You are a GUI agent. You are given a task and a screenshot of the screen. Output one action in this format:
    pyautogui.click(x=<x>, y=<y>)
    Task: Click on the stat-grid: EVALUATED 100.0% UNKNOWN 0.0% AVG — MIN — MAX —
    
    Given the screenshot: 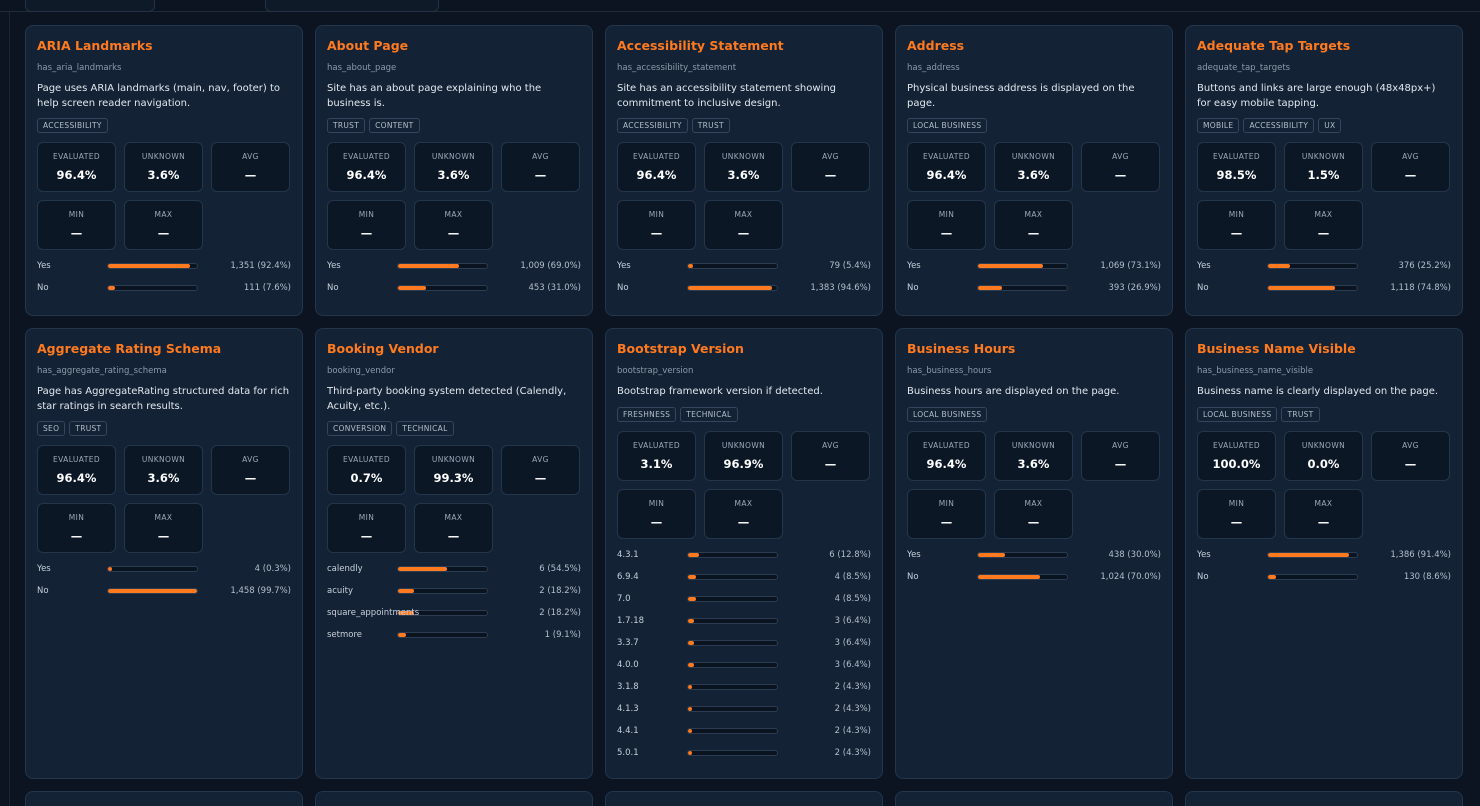 What is the action you would take?
    pyautogui.click(x=1324, y=484)
    